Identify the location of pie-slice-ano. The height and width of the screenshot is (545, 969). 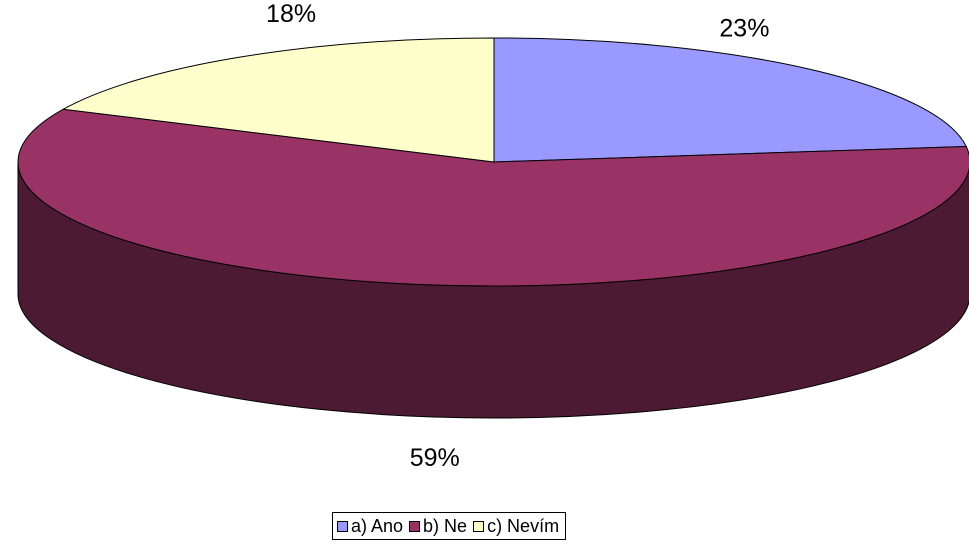
(730, 100).